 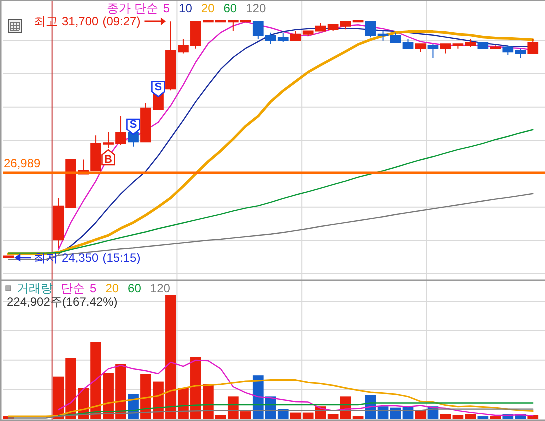 What do you see at coordinates (81, 257) in the screenshot?
I see `y-tick-label: 24,350` at bounding box center [81, 257].